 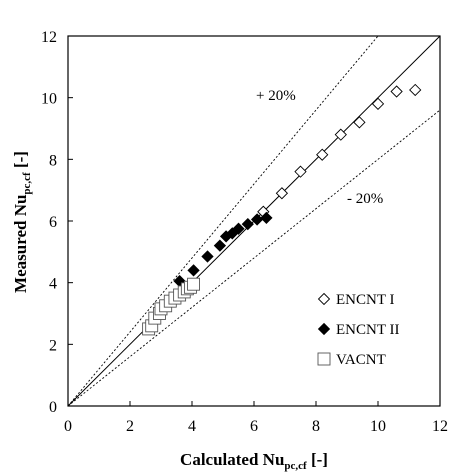 I want to click on x-axis-title-suffix: [-], so click(x=317, y=459).